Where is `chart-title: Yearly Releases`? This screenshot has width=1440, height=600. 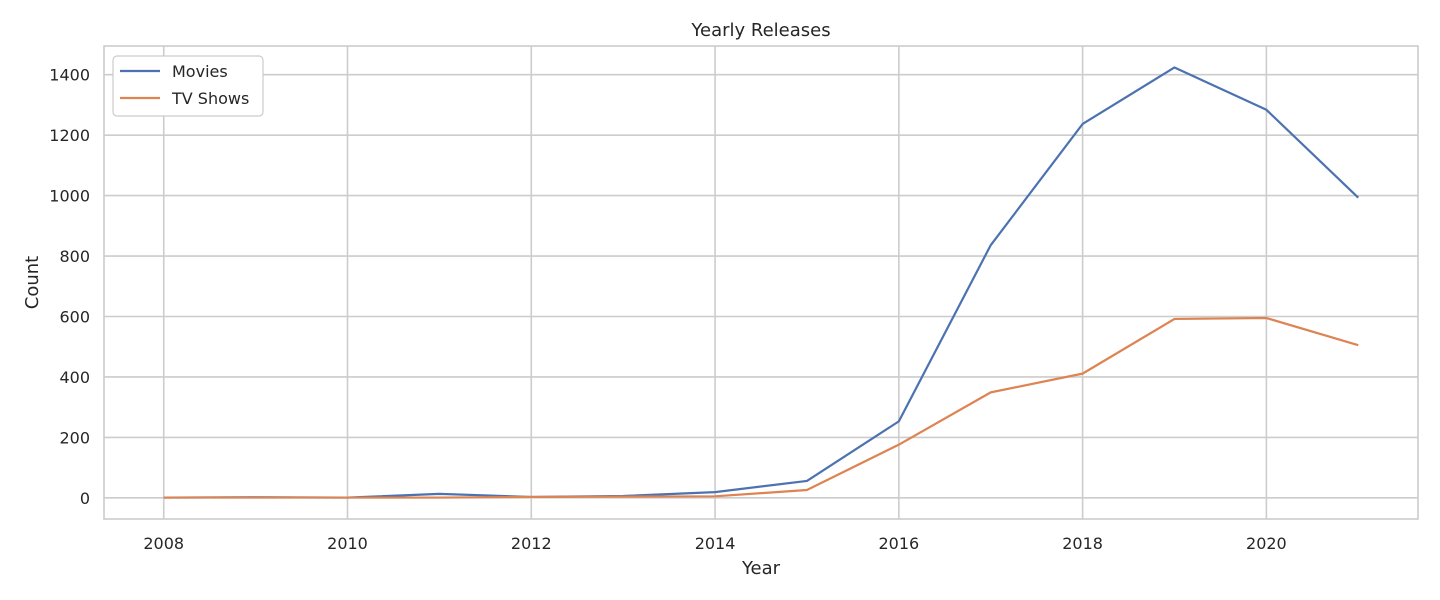 chart-title: Yearly Releases is located at coordinates (760, 30).